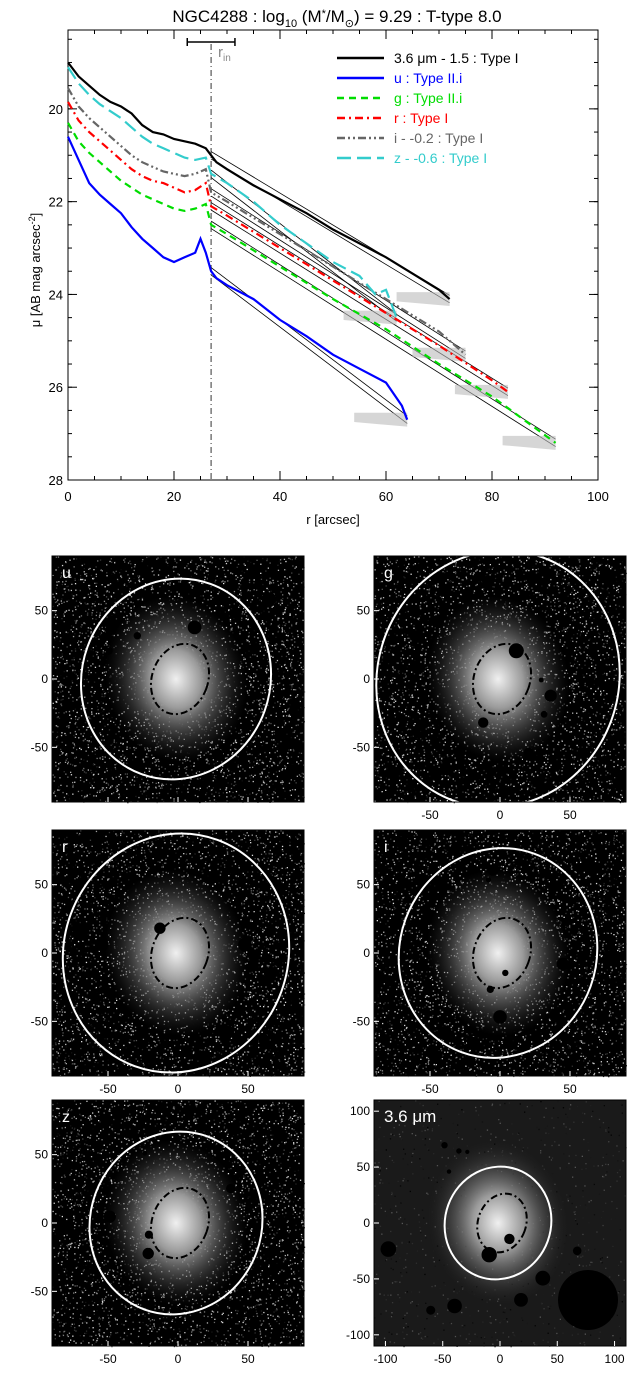 The width and height of the screenshot is (639, 1377). I want to click on image-panel-2: g -50 0 50 50 0 -50, so click(490, 685).